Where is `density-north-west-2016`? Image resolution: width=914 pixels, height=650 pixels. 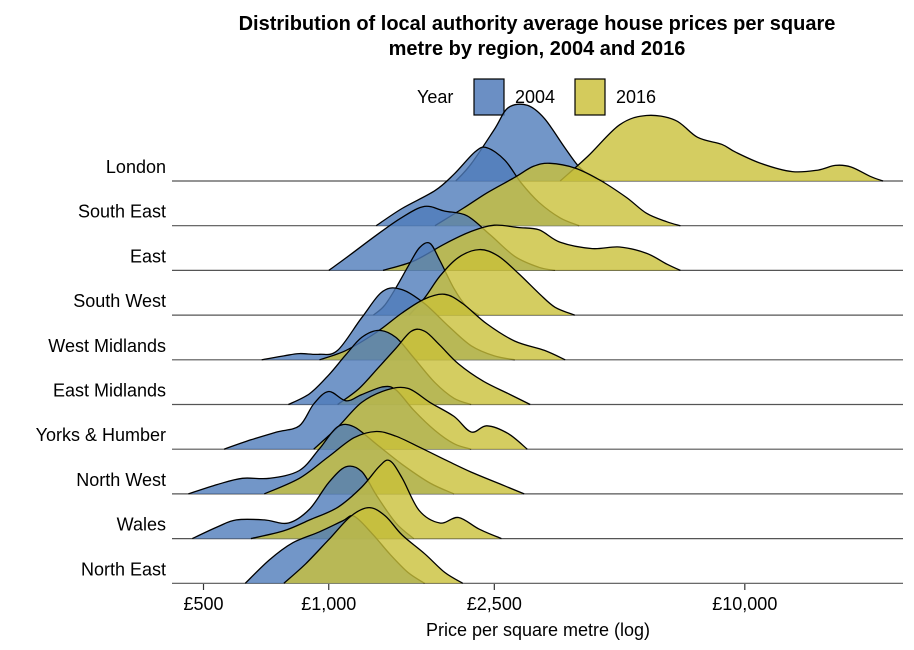
density-north-west-2016 is located at coordinates (394, 462).